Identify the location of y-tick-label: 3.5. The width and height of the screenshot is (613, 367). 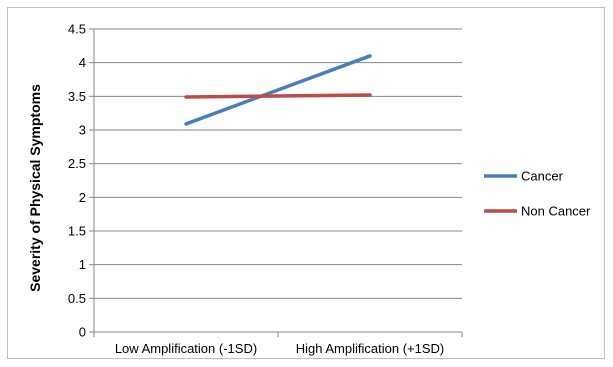
(77, 96).